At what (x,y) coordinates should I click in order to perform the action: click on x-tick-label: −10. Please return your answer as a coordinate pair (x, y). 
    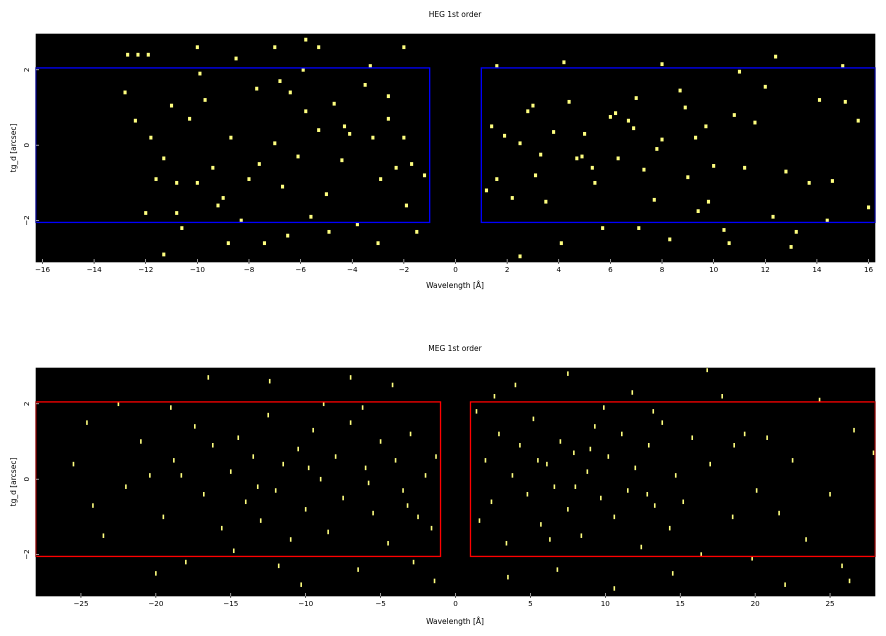
    Looking at the image, I should click on (198, 269).